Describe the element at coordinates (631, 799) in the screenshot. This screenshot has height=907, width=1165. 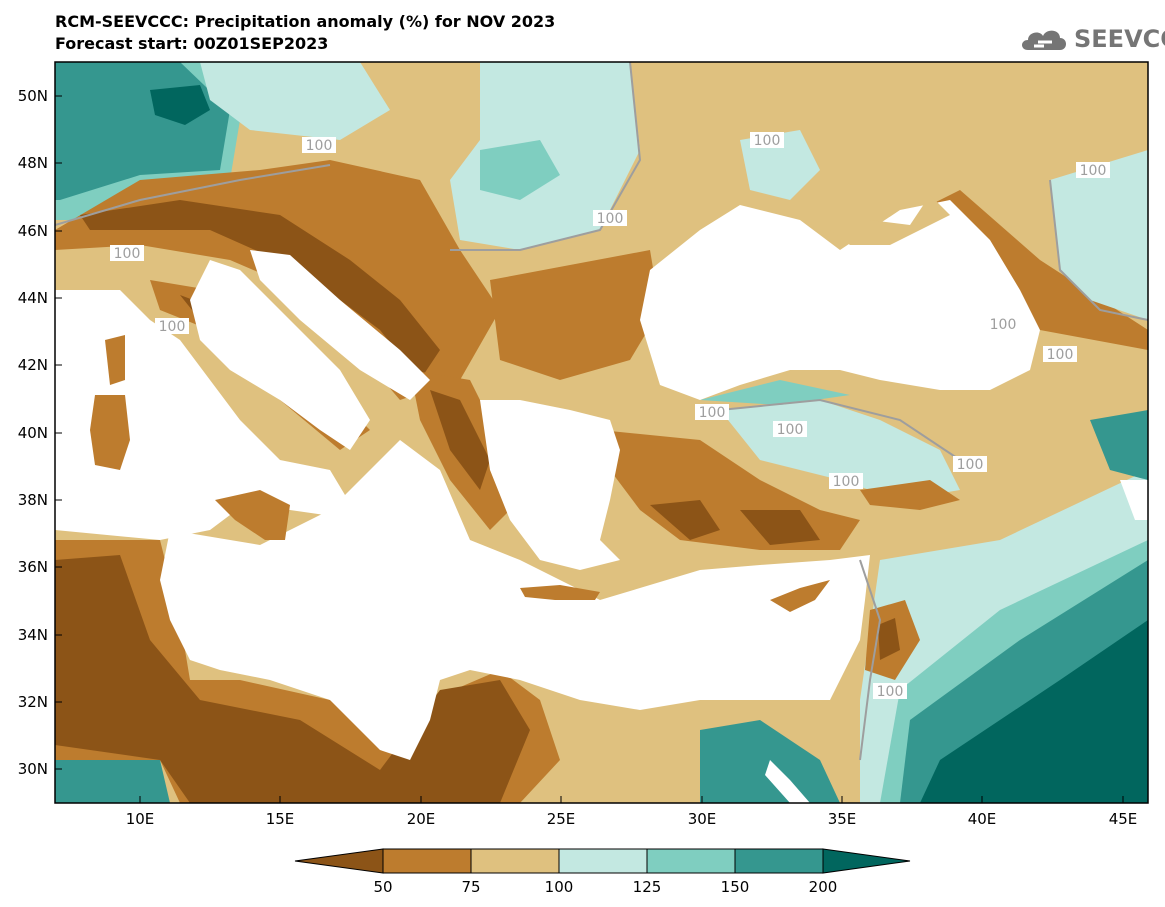
I see `lon-ticks` at that location.